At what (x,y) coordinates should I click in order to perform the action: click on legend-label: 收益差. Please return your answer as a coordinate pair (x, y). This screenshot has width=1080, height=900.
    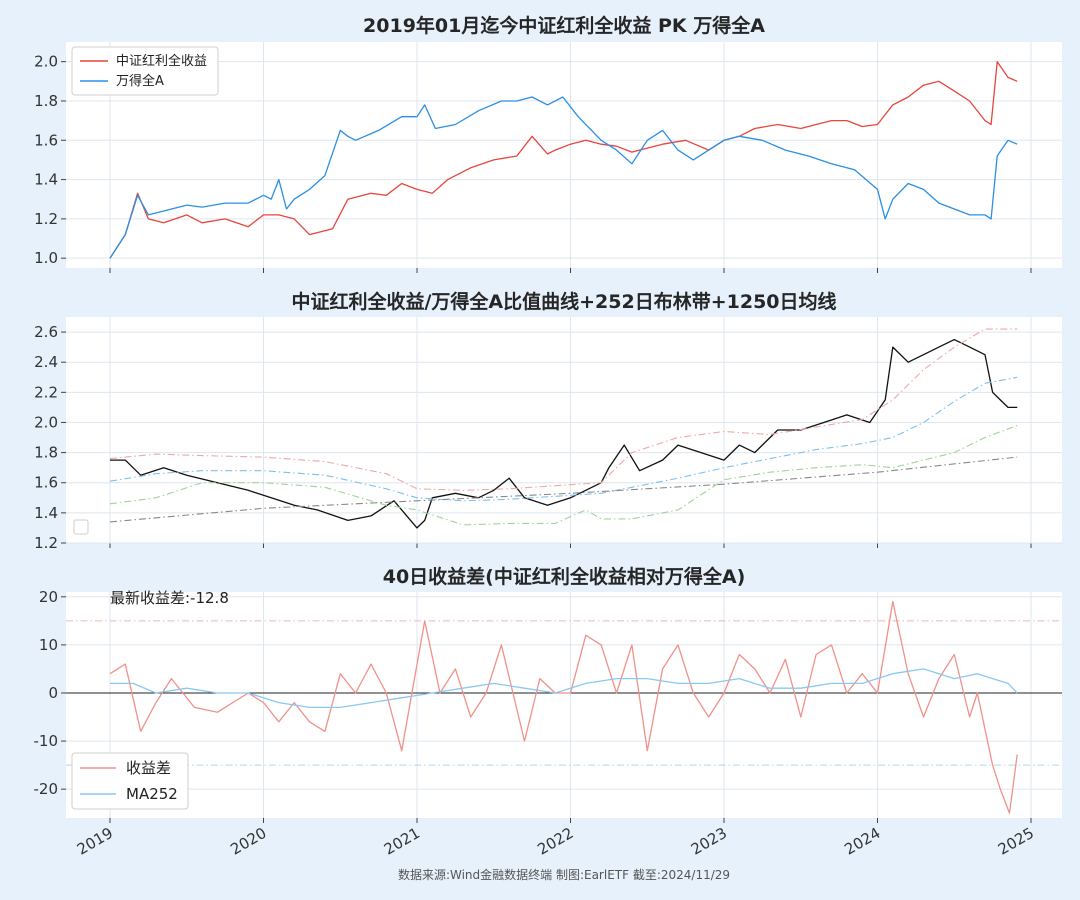
    Looking at the image, I should click on (148, 768).